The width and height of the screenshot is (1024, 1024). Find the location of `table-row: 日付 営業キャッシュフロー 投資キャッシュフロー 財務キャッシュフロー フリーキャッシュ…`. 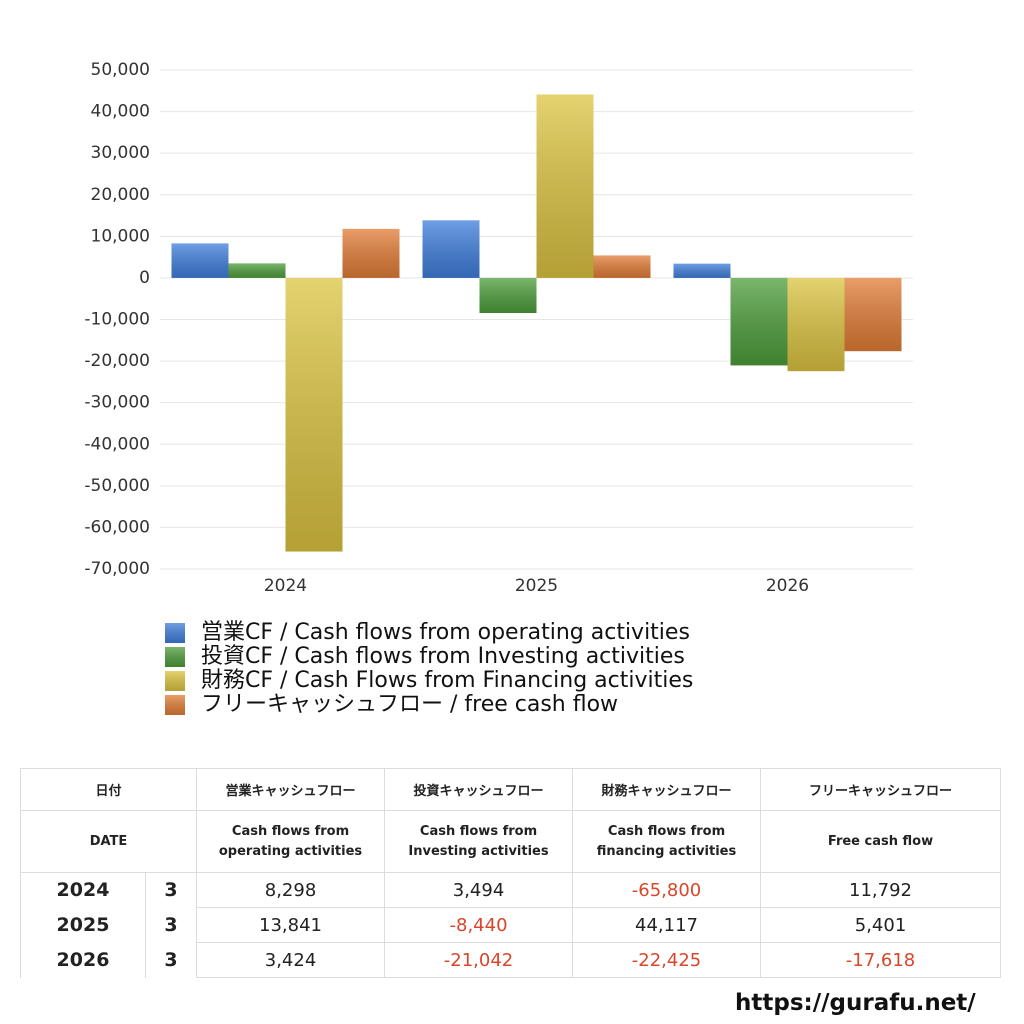

table-row: 日付 営業キャッシュフロー 投資キャッシュフロー 財務キャッシュフロー フリーキャッシュ… is located at coordinates (510, 789).